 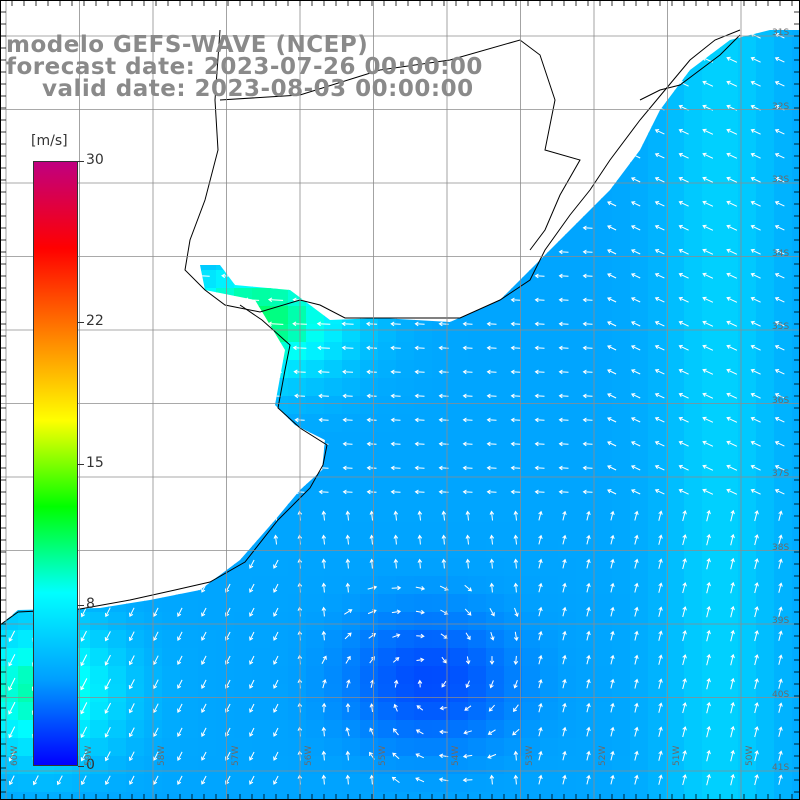 I want to click on colorbar-tick-label: 30, so click(x=95, y=160).